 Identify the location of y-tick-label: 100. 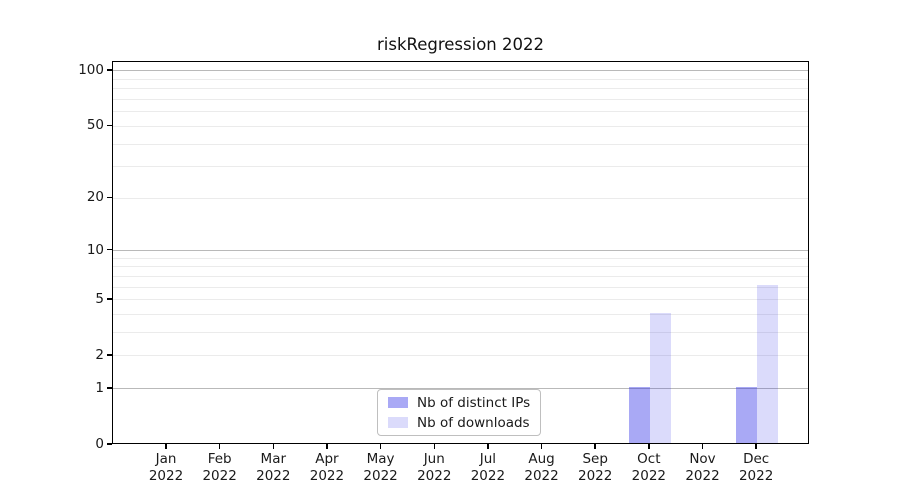
(91, 69).